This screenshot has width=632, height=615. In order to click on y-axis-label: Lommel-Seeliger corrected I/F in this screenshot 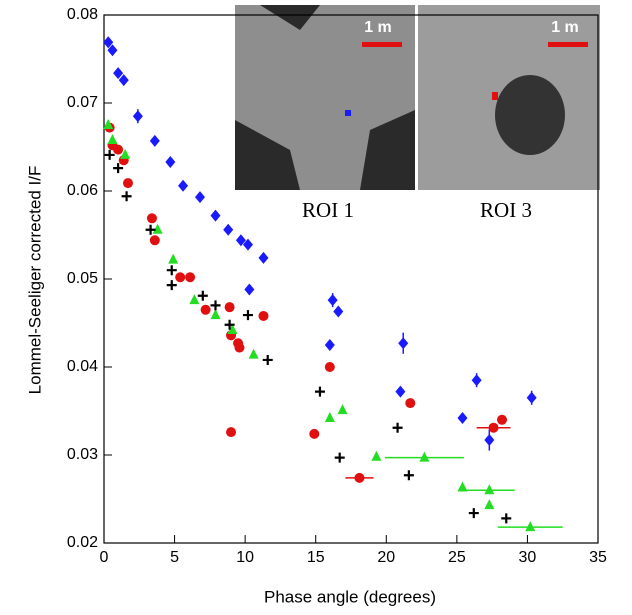, I will do `click(34, 280)`.